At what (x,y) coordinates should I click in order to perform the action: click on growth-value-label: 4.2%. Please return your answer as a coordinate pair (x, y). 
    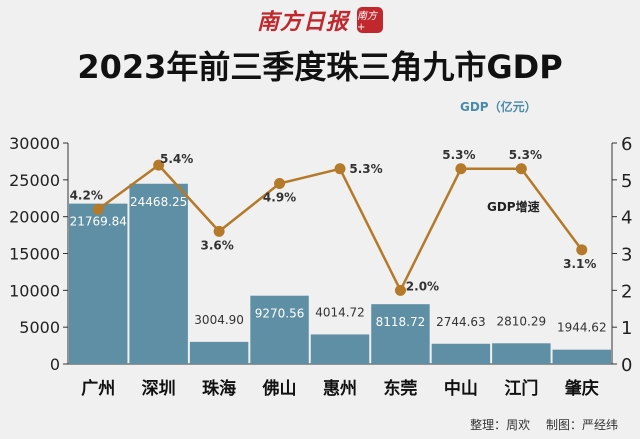
    Looking at the image, I should click on (86, 195).